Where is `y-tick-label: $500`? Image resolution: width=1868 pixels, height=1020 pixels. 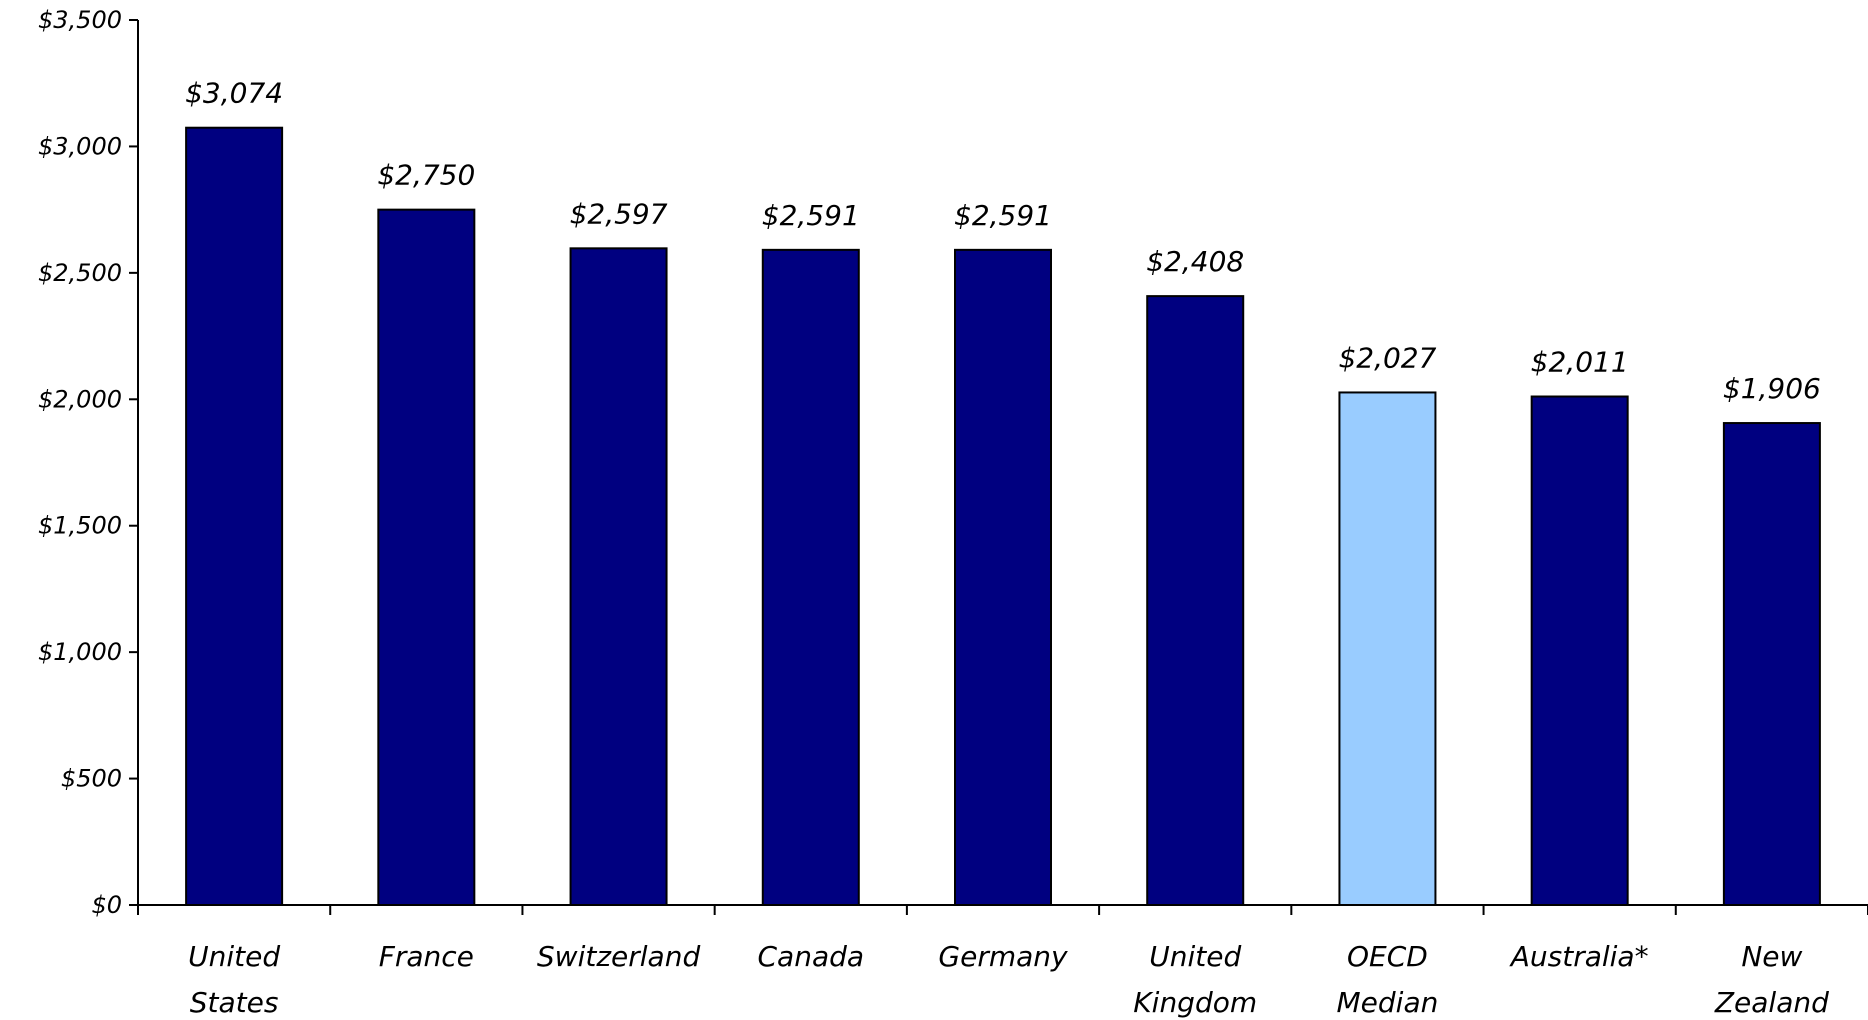
y-tick-label: $500 is located at coordinates (91, 779).